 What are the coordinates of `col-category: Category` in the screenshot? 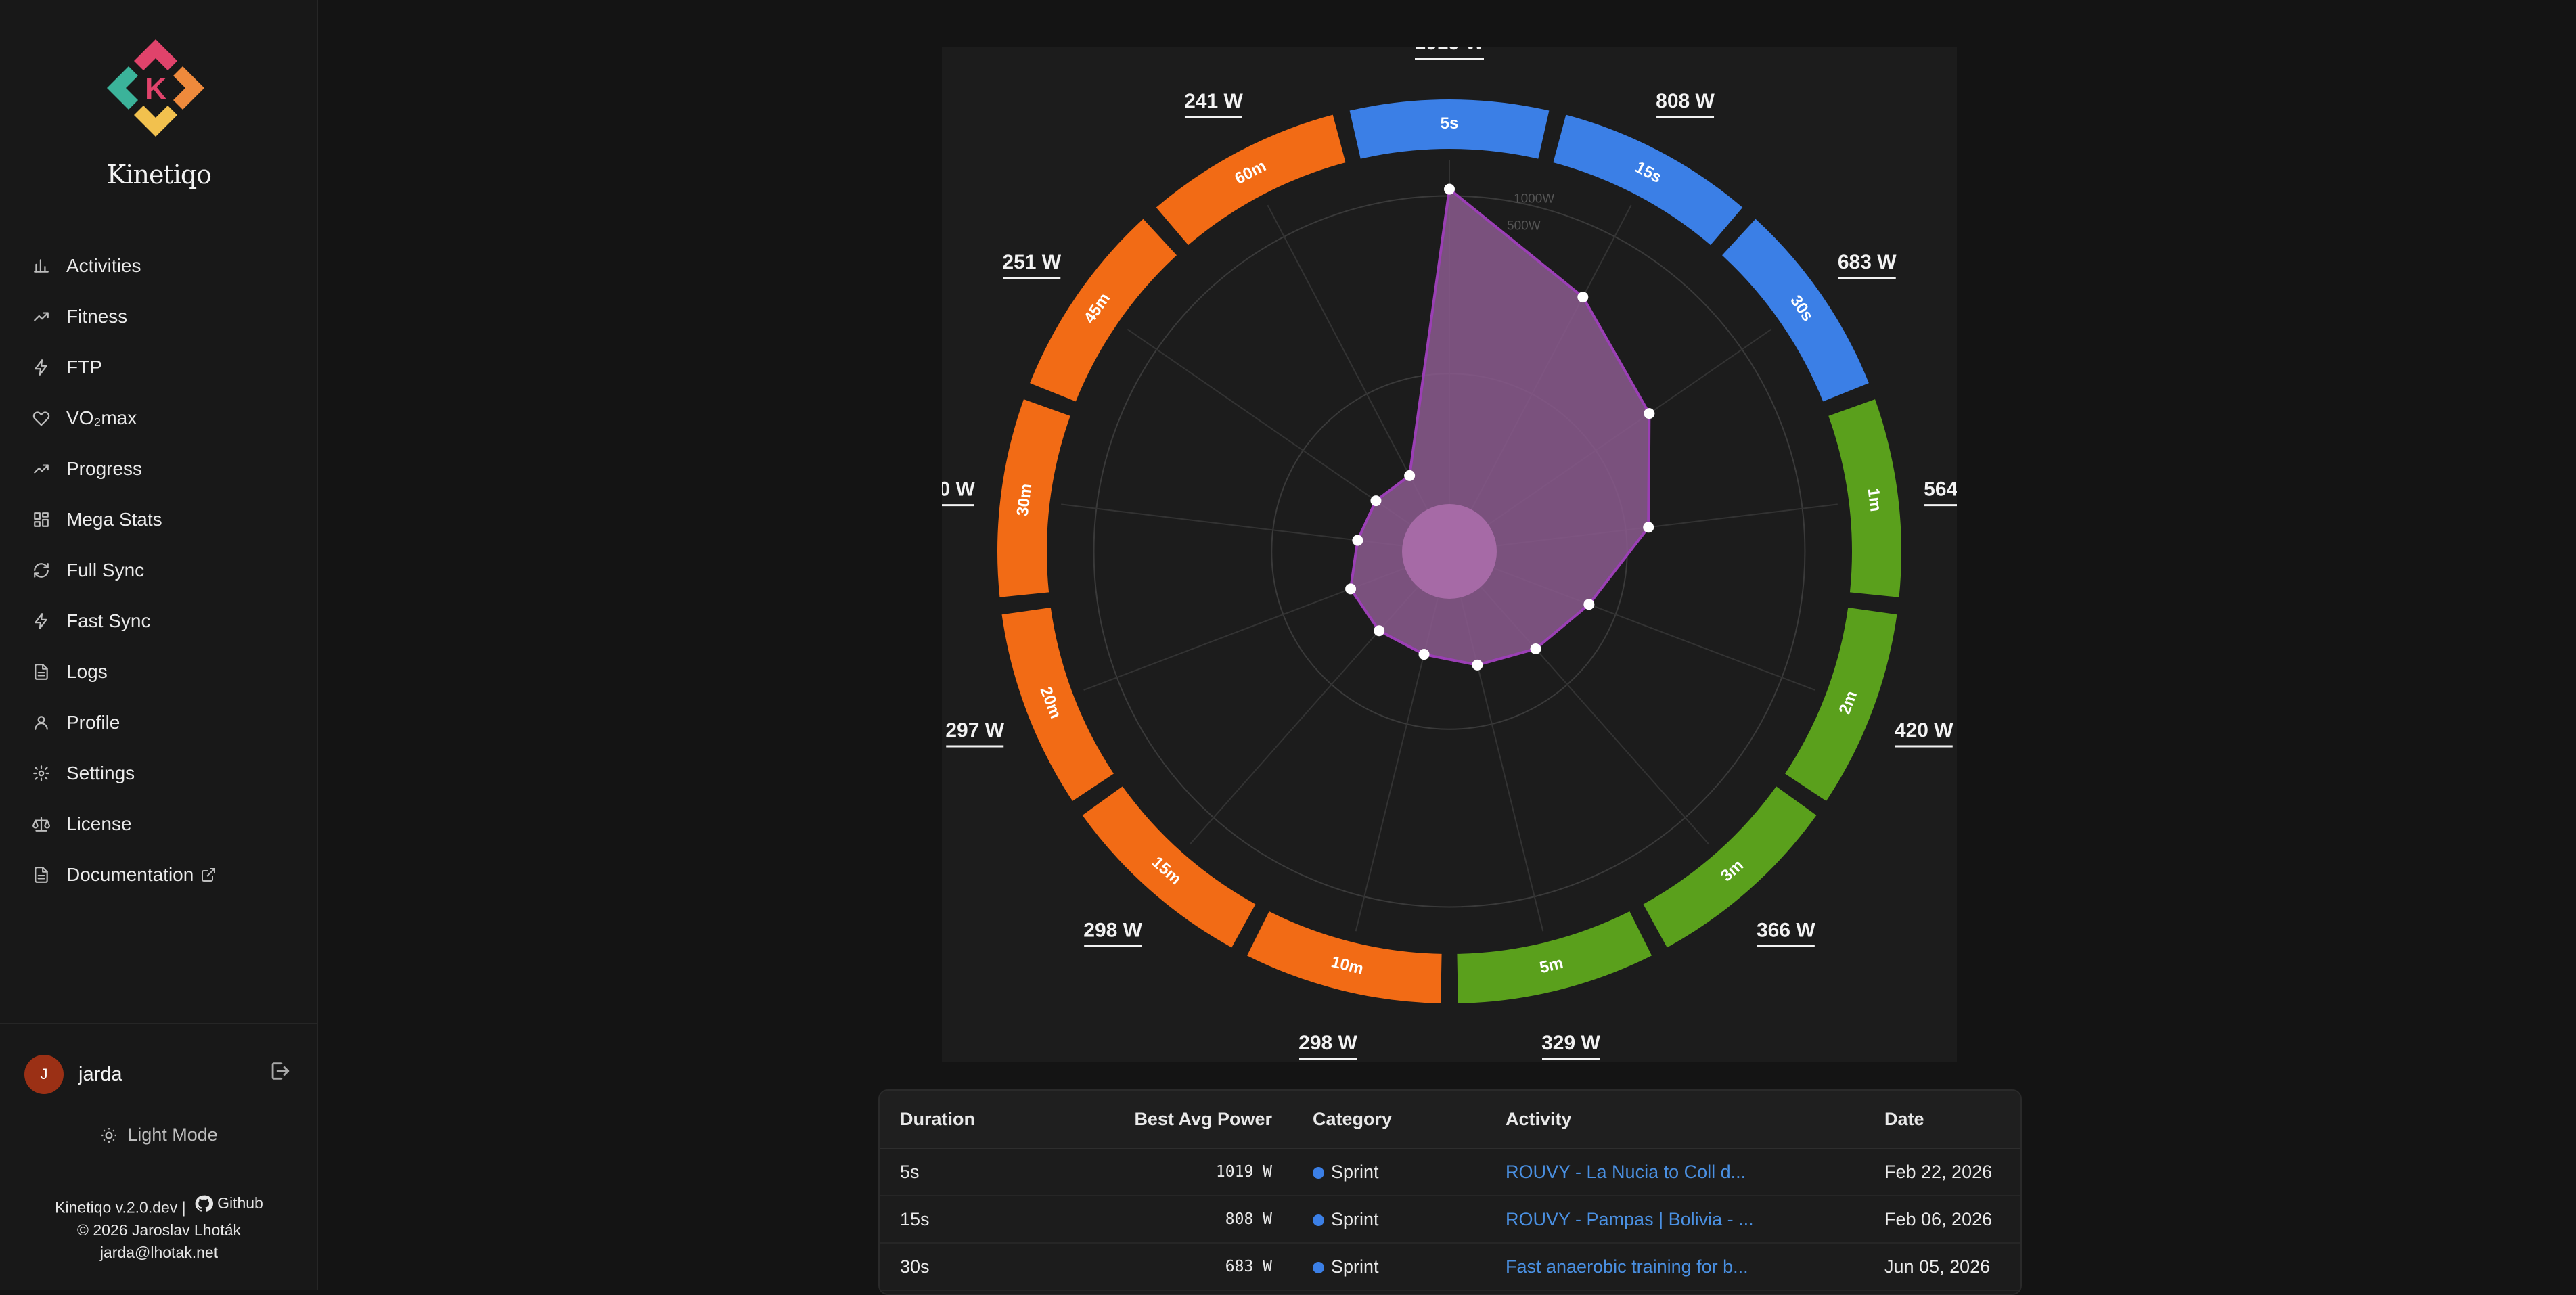 It's located at (1389, 1120).